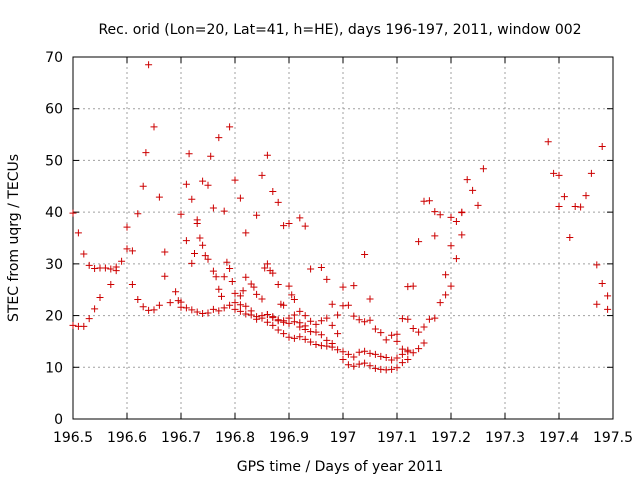 Image resolution: width=640 pixels, height=480 pixels. Describe the element at coordinates (54, 161) in the screenshot. I see `y-tick-label: 50` at that location.